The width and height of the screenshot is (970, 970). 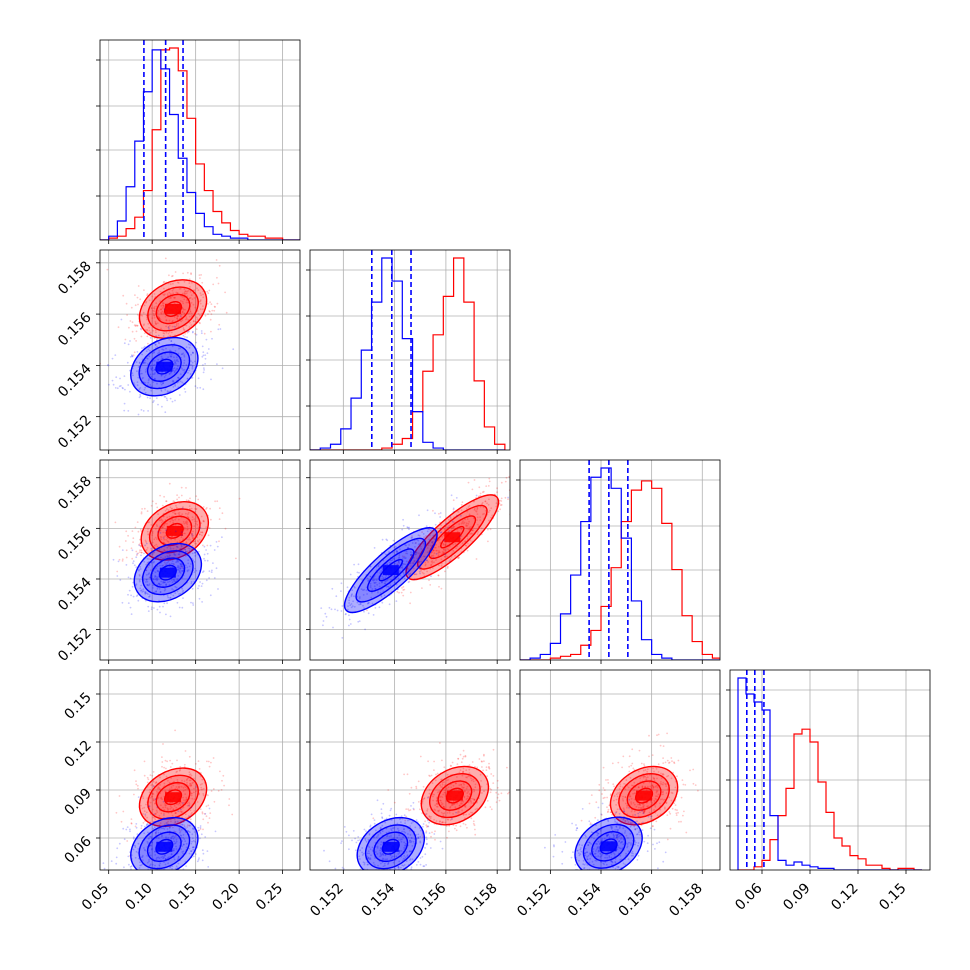 I want to click on x-tick-label: 0.152, so click(x=534, y=900).